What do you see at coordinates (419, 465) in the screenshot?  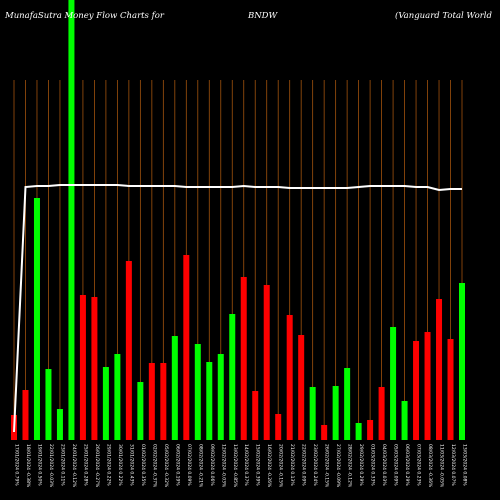 I see `x-tick-label: 07/03/2024 0.23%` at bounding box center [419, 465].